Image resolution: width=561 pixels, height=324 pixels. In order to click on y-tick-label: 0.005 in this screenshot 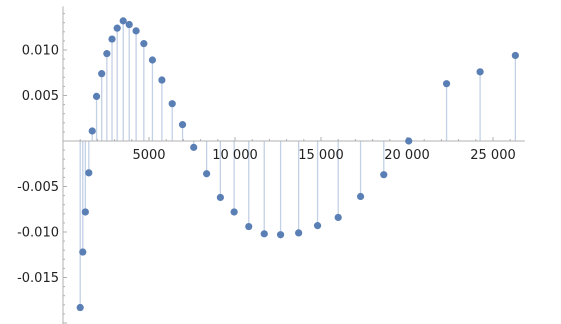, I will do `click(40, 96)`.